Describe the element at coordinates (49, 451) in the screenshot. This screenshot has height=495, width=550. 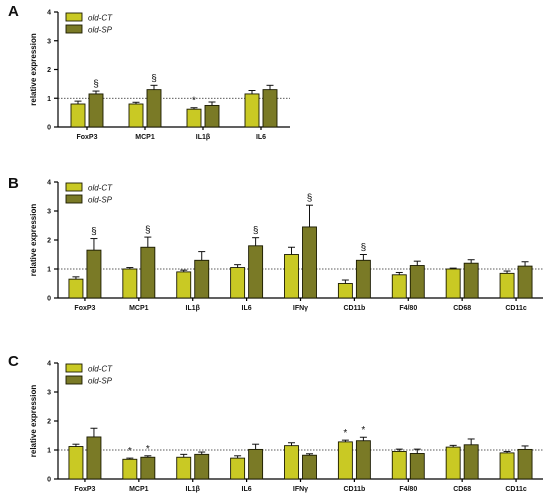
I see `y-tick-label: 1` at that location.